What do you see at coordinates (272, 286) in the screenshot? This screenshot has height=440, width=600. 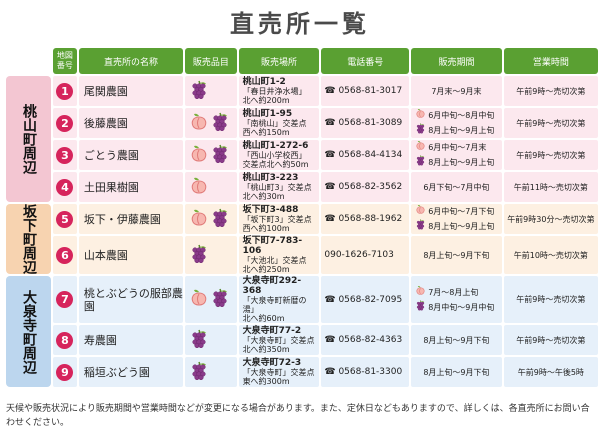 I see `place-address: 大泉寺町292-368` at bounding box center [272, 286].